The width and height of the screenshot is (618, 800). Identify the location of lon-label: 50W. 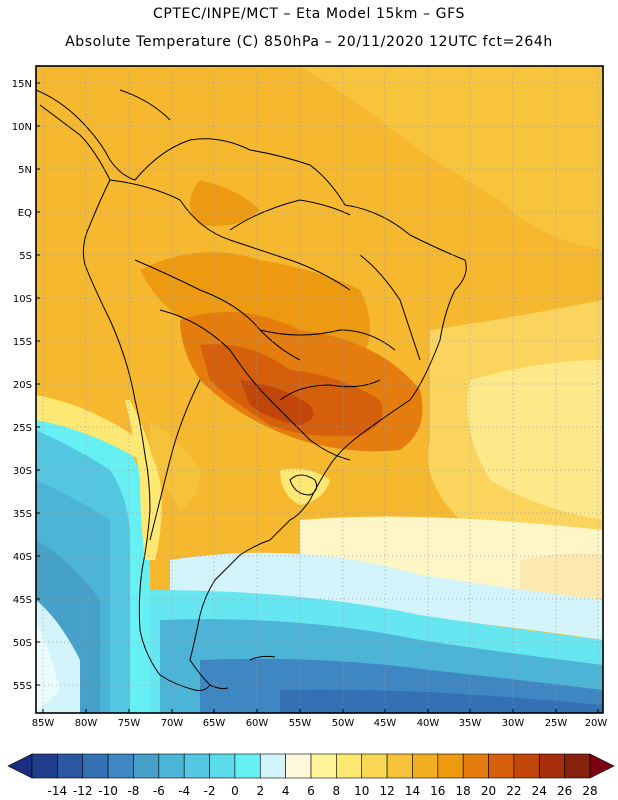
(343, 723).